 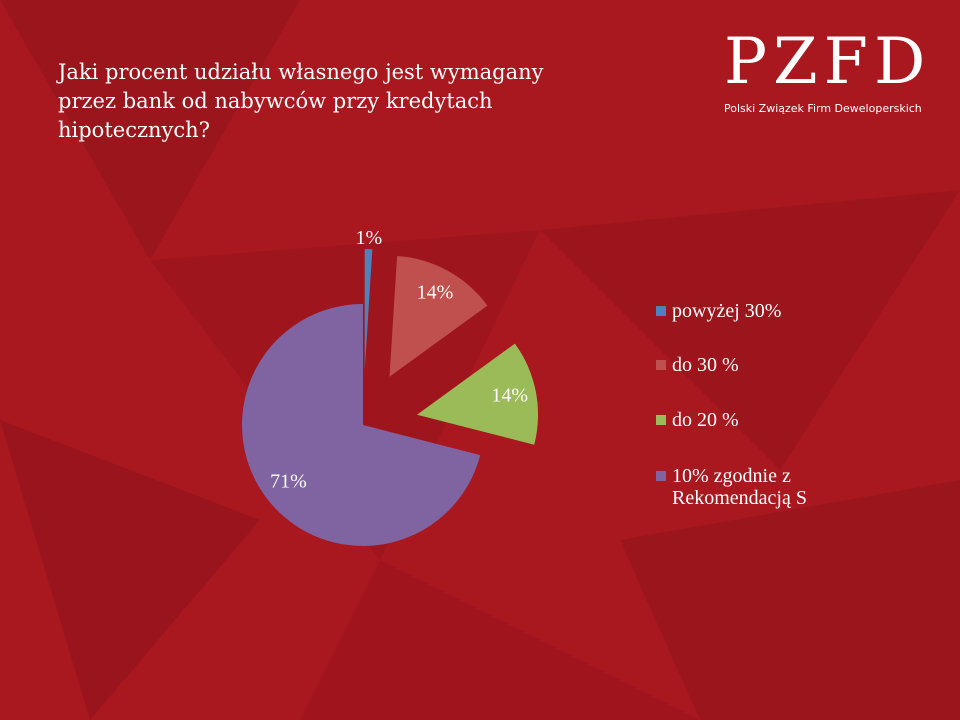 What do you see at coordinates (828, 62) in the screenshot?
I see `logo-name: PZFD` at bounding box center [828, 62].